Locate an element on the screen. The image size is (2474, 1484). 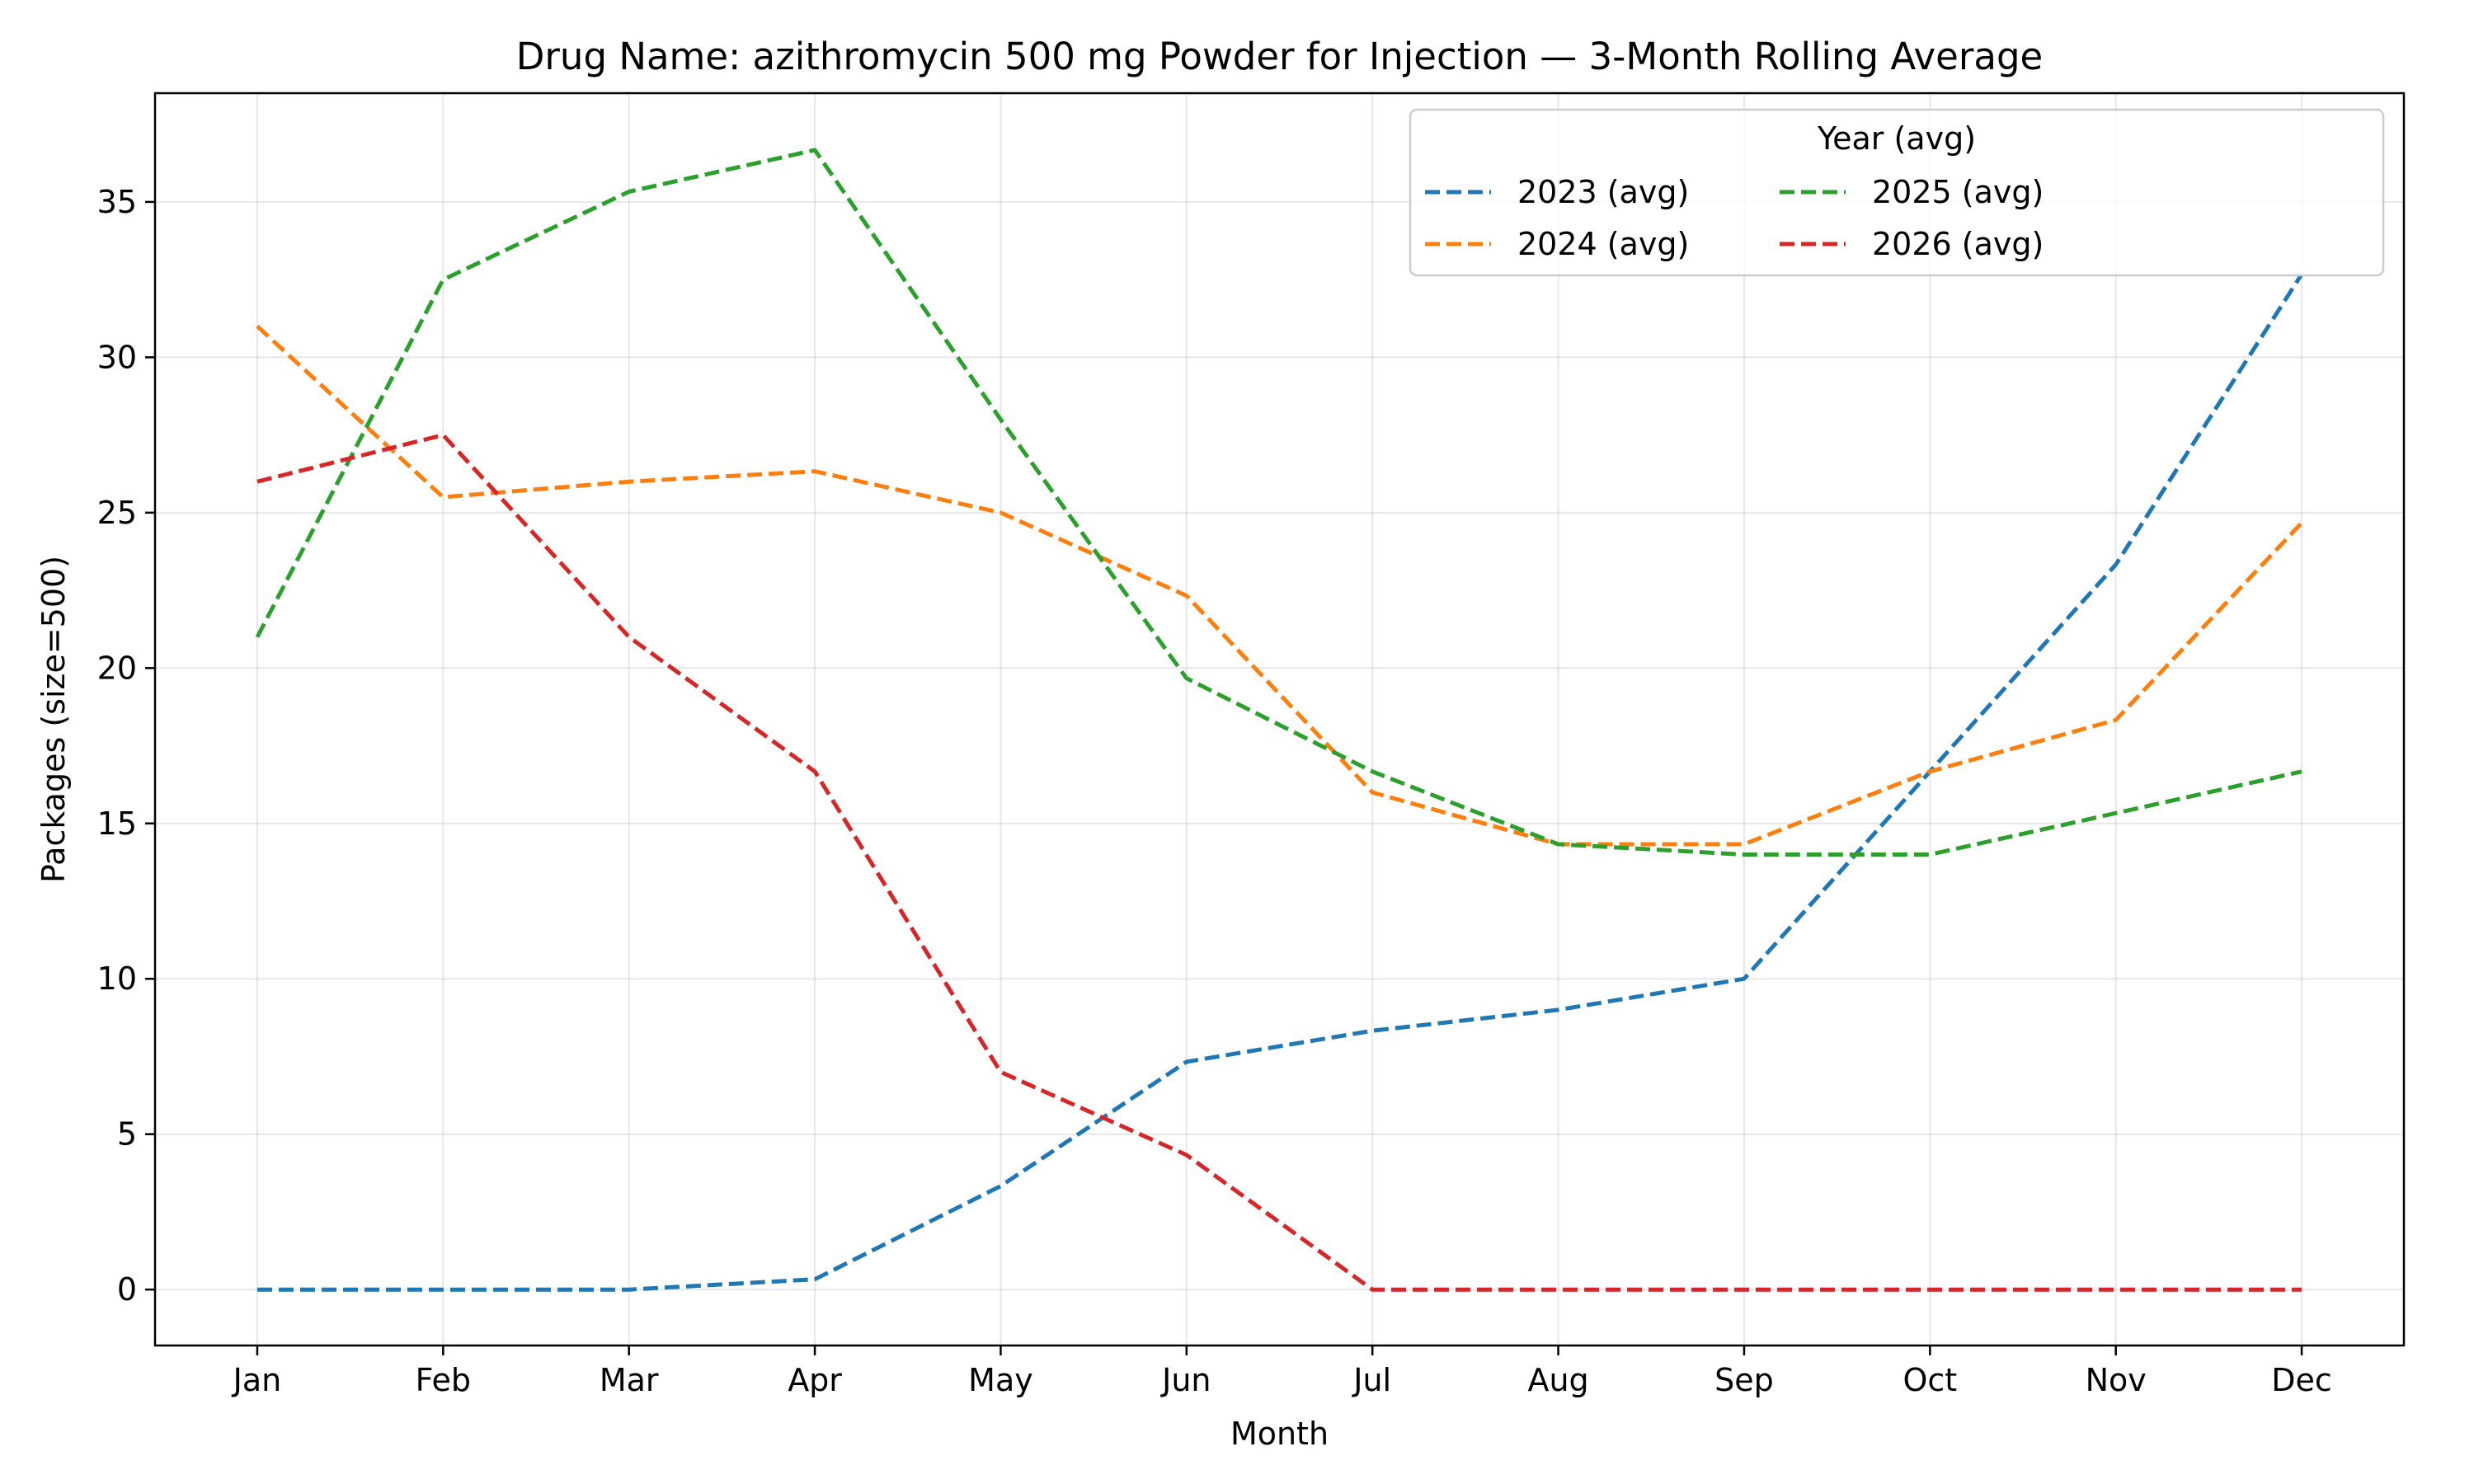
y-axis-label: Packages (size=500) is located at coordinates (53, 719).